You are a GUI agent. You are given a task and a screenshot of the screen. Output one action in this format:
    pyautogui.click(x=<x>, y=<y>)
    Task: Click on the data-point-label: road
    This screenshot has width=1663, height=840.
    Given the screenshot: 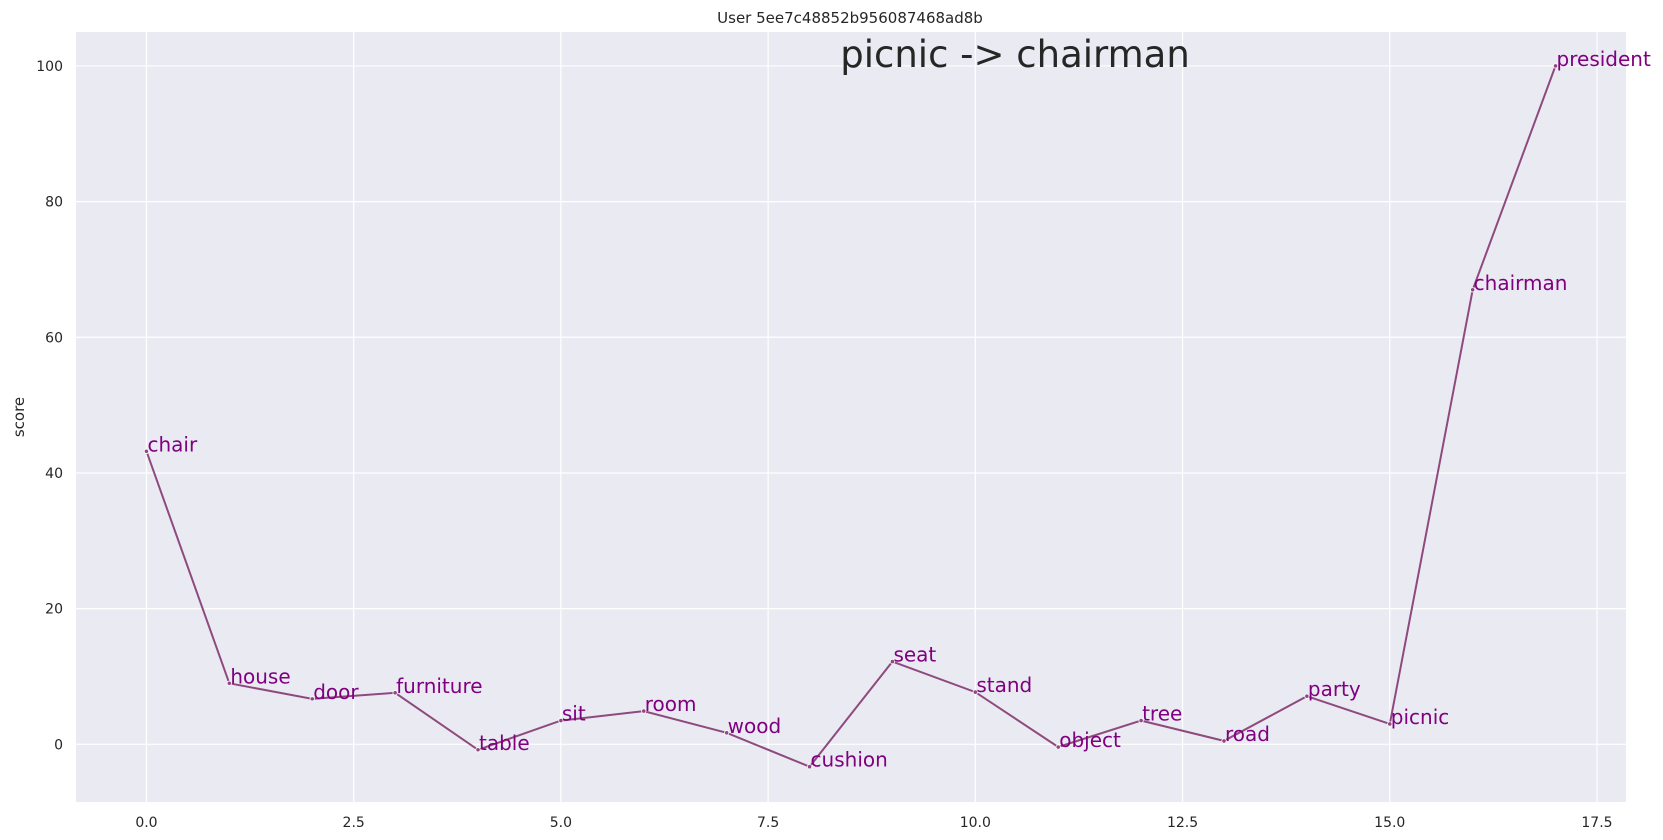 What is the action you would take?
    pyautogui.click(x=1247, y=734)
    